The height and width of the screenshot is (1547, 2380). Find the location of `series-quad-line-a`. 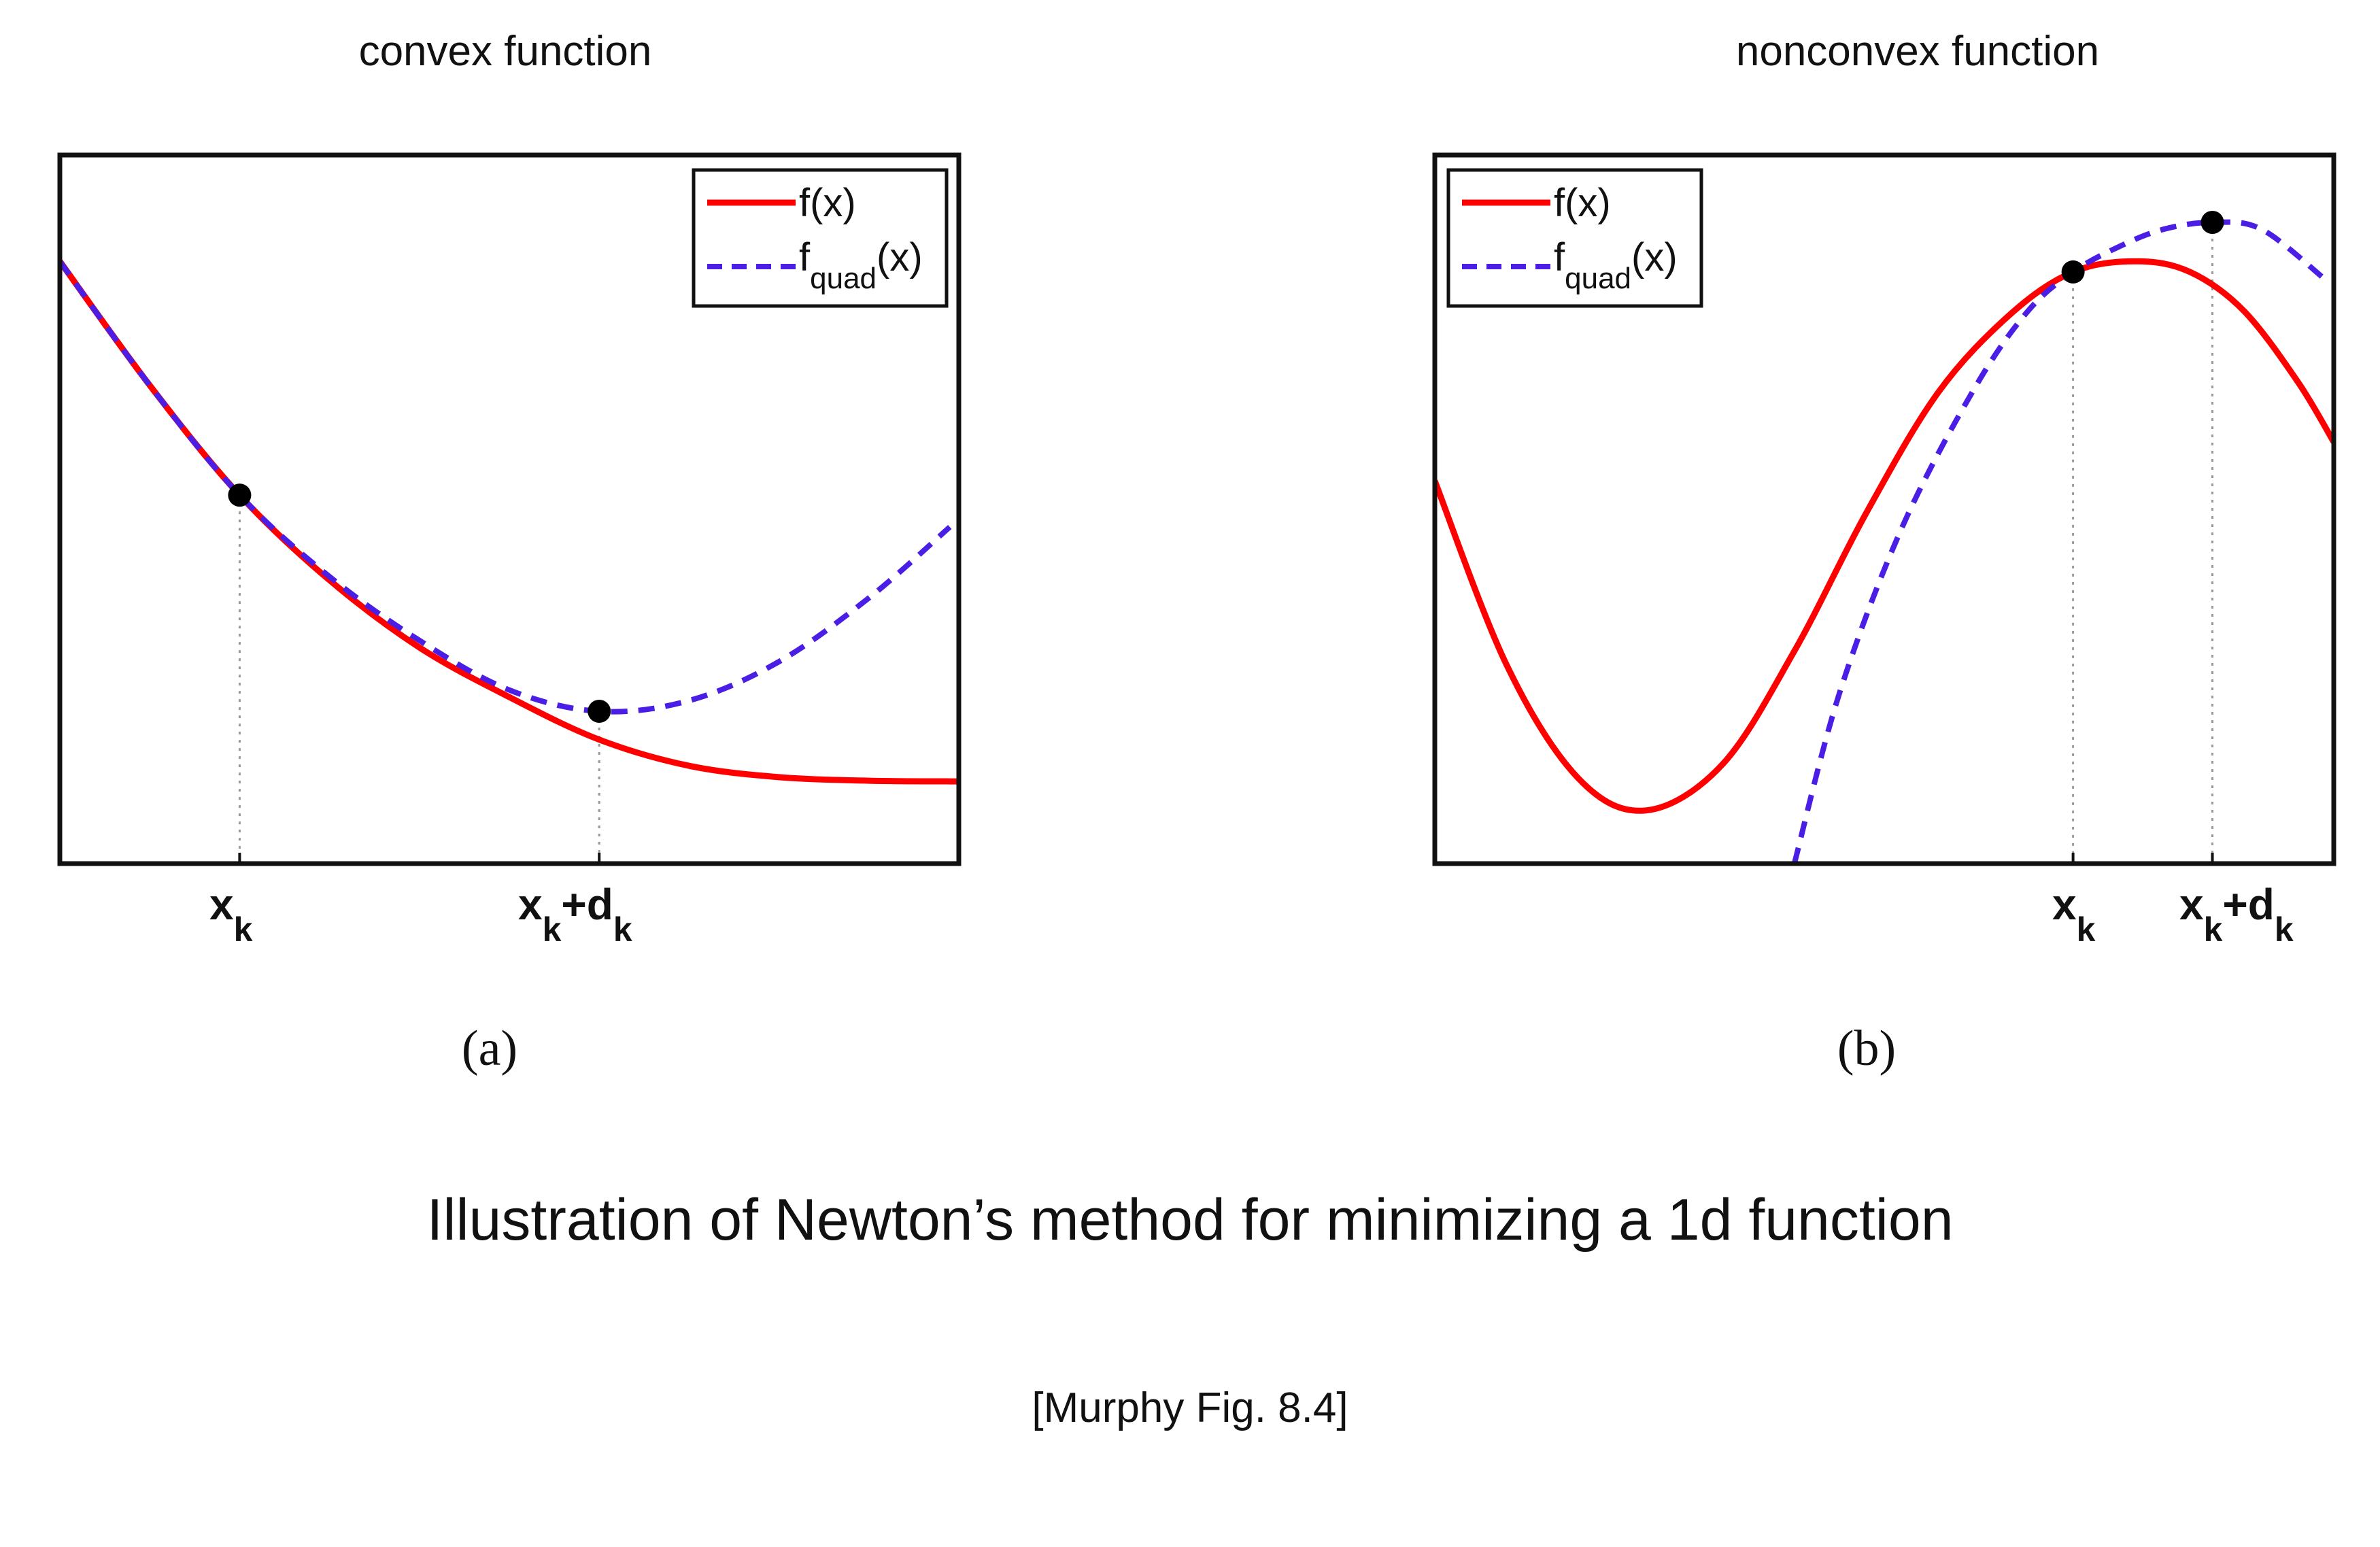

series-quad-line-a is located at coordinates (506, 487).